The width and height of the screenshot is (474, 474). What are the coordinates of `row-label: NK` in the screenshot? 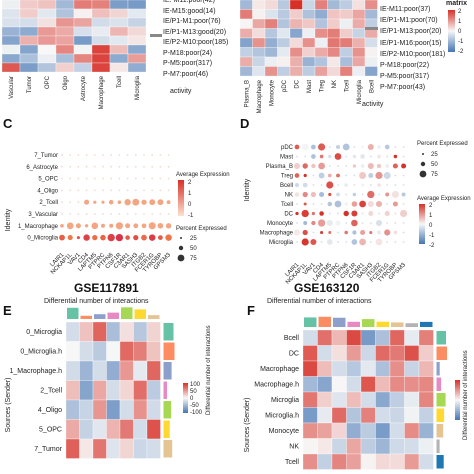 It's located at (289, 196).